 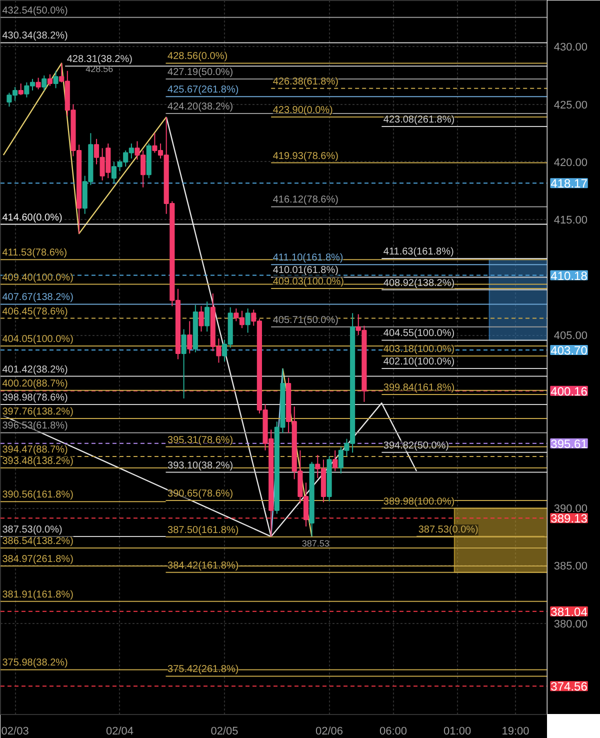 I want to click on y-tick-label: 430.00, so click(x=571, y=48).